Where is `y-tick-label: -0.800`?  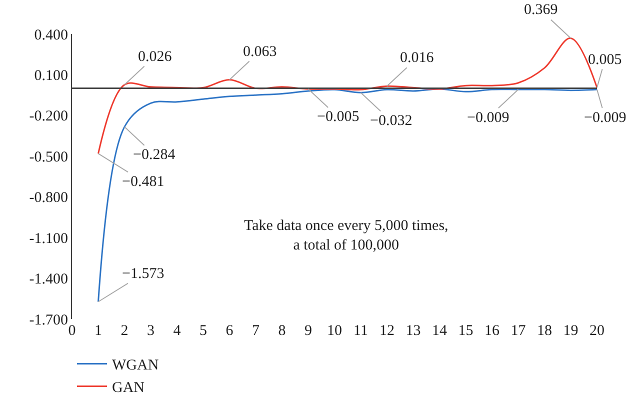
y-tick-label: -0.800 is located at coordinates (48, 198).